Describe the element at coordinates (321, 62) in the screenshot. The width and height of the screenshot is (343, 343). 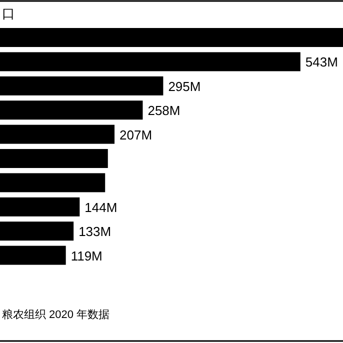
I see `data-label: 543M` at that location.